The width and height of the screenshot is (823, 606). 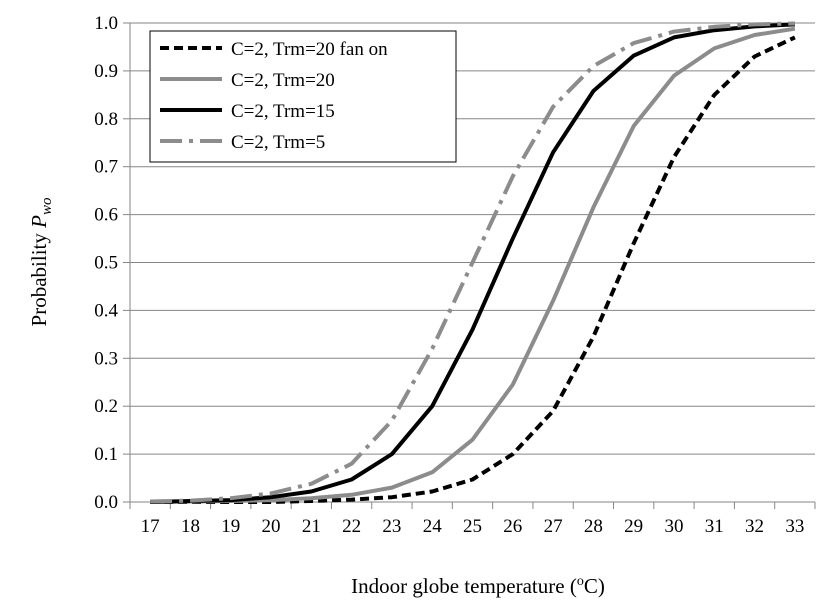 I want to click on legend-label: C=2, Trm=20, so click(x=283, y=80).